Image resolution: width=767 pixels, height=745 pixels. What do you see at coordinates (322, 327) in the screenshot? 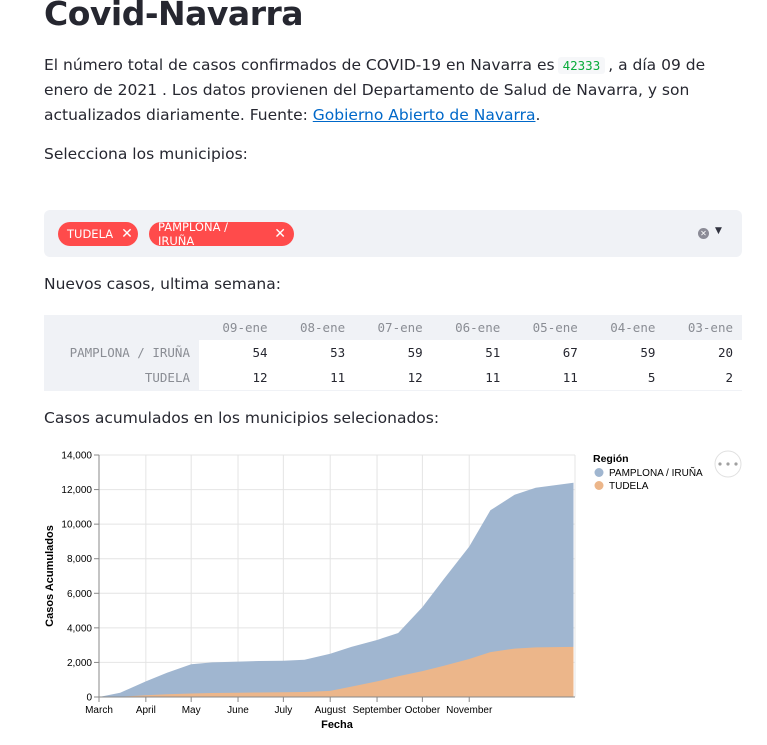
I see `column-header: 08-ene` at bounding box center [322, 327].